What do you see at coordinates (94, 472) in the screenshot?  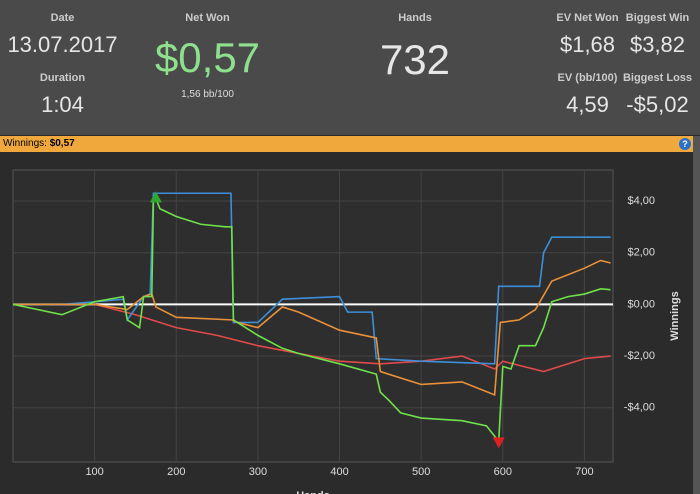 I see `x-tick-label: 100` at bounding box center [94, 472].